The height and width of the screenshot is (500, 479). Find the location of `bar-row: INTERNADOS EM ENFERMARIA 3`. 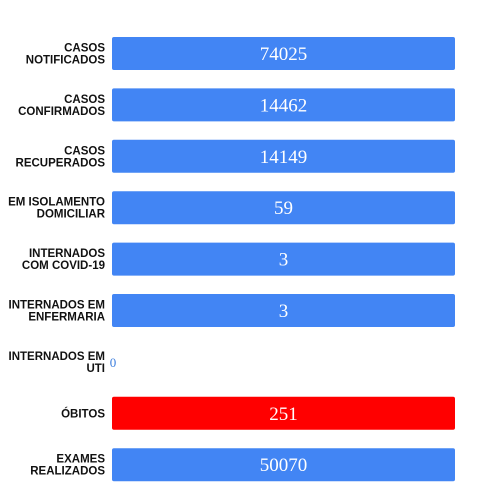

bar-row: INTERNADOS EM ENFERMARIA 3 is located at coordinates (232, 310).